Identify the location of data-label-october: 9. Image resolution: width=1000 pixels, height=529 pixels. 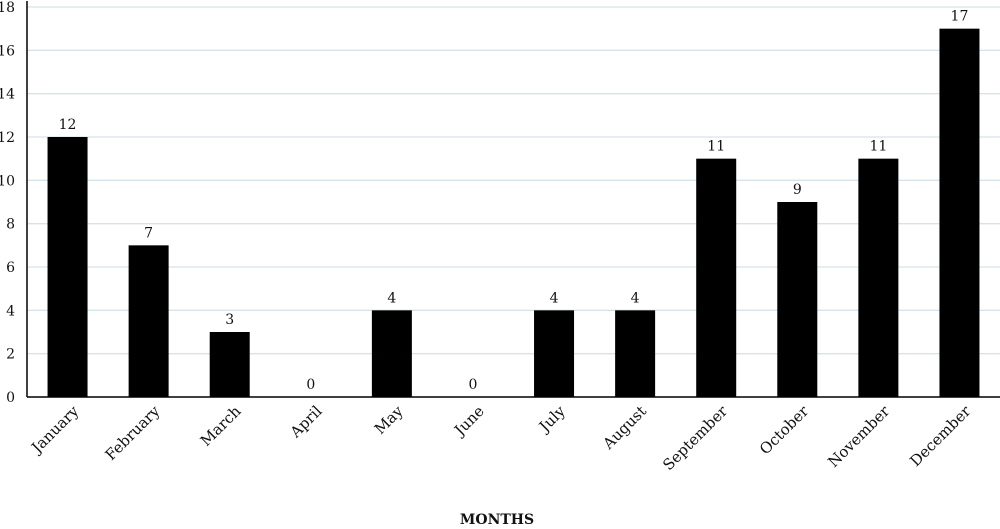
(797, 190).